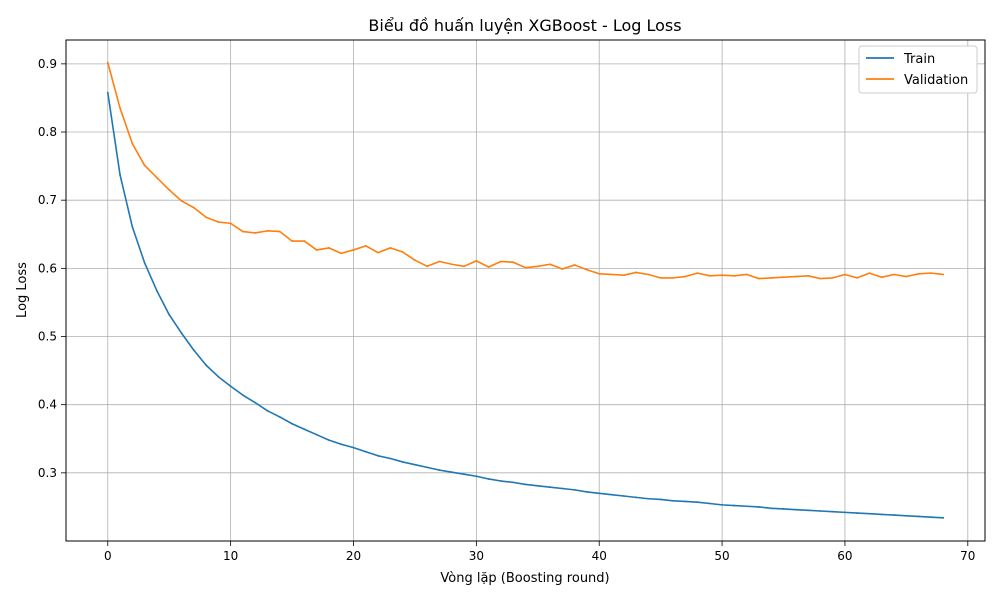 The height and width of the screenshot is (600, 1000). What do you see at coordinates (721, 556) in the screenshot?
I see `x-tick-label: 50` at bounding box center [721, 556].